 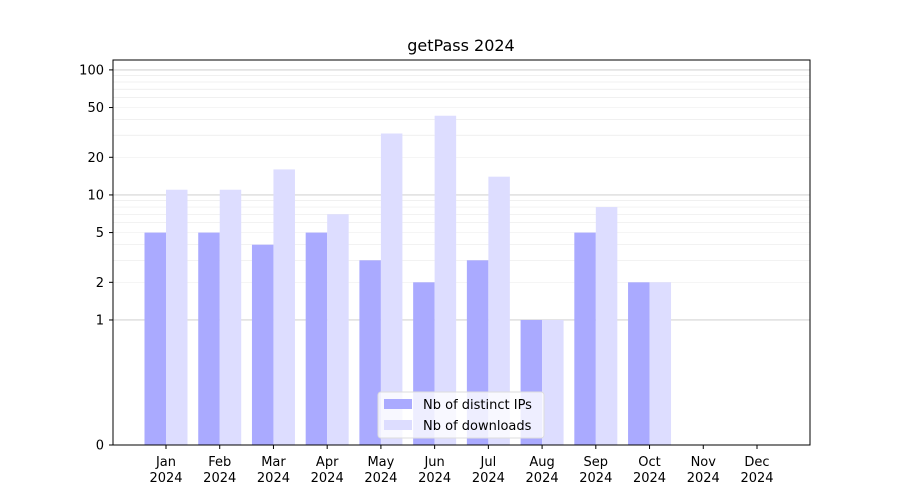 I want to click on x-tick-label-month: Jul, so click(x=488, y=462).